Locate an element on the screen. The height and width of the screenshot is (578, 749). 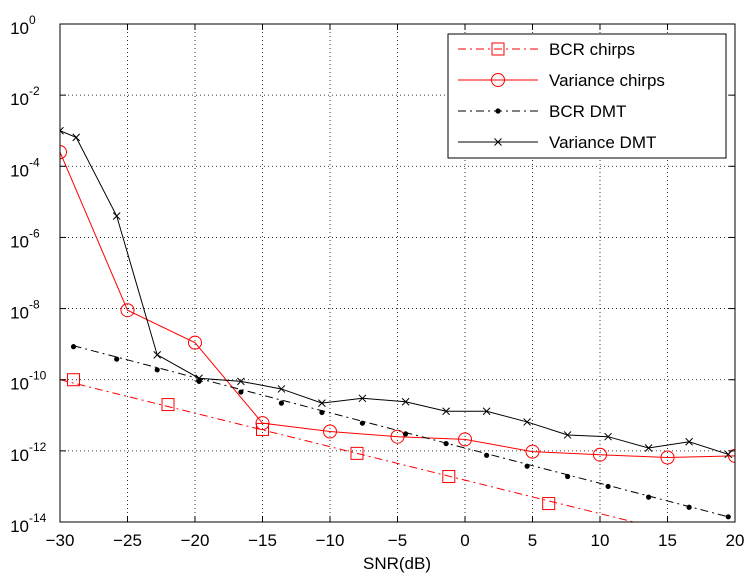
x-axis-label: SNR(dB) is located at coordinates (397, 563).